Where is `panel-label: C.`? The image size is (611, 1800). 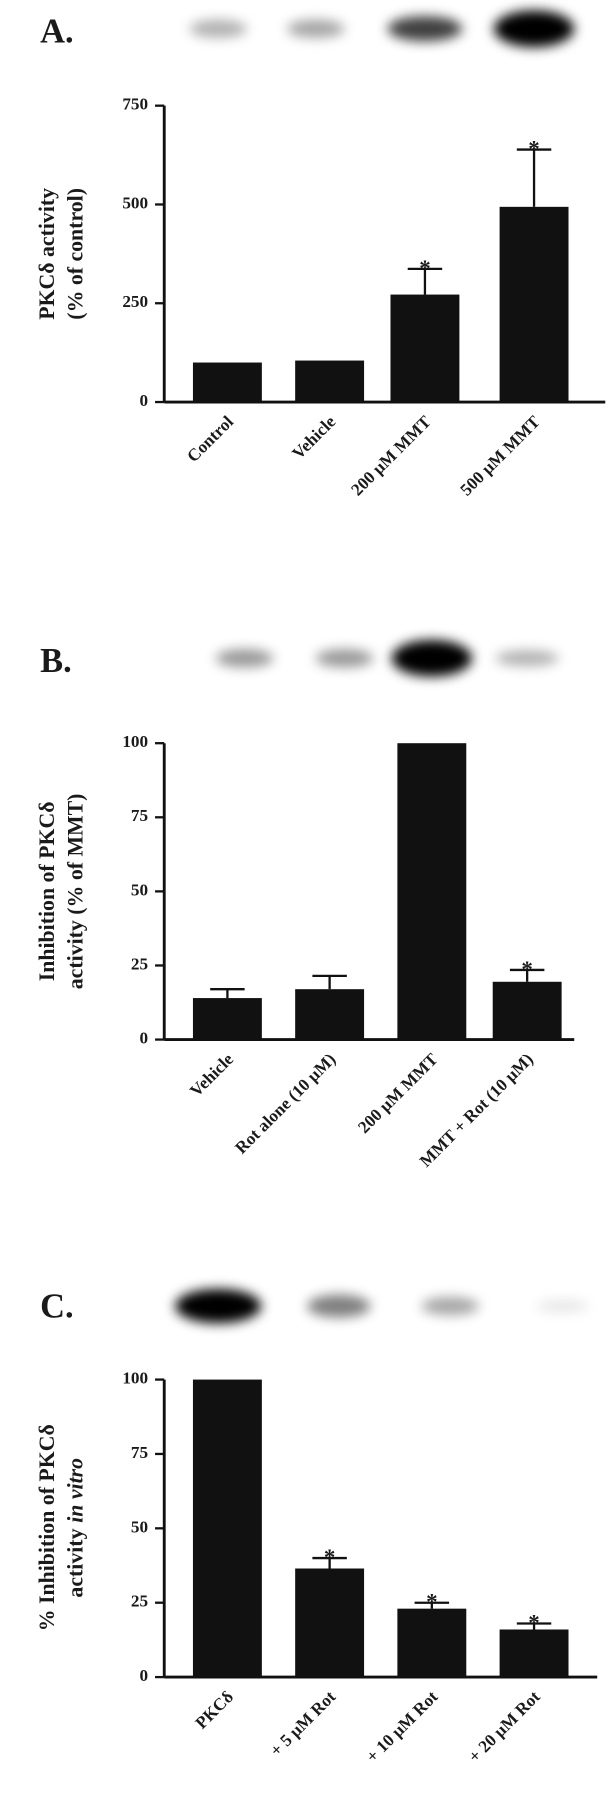
panel-label: C. is located at coordinates (56, 1306).